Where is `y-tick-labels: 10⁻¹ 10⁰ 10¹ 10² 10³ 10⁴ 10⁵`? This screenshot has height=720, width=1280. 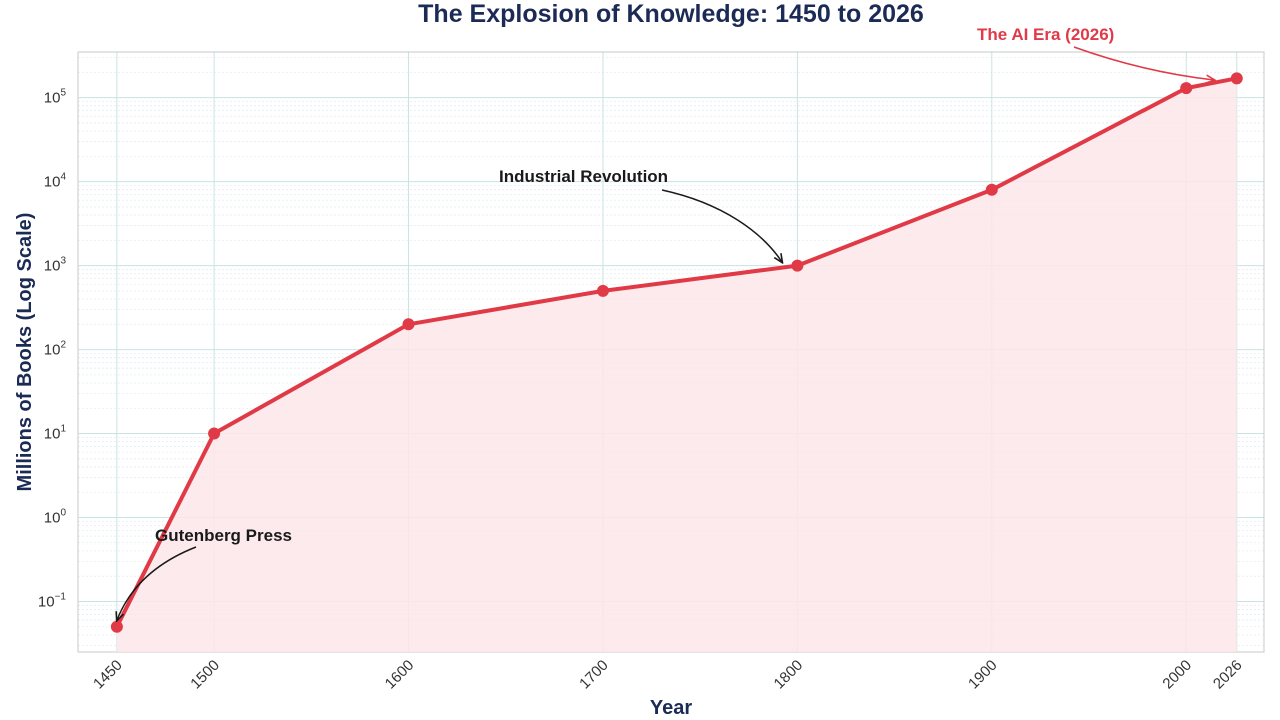 y-tick-labels: 10⁻¹ 10⁰ 10¹ 10² 10³ 10⁴ 10⁵ is located at coordinates (52, 349).